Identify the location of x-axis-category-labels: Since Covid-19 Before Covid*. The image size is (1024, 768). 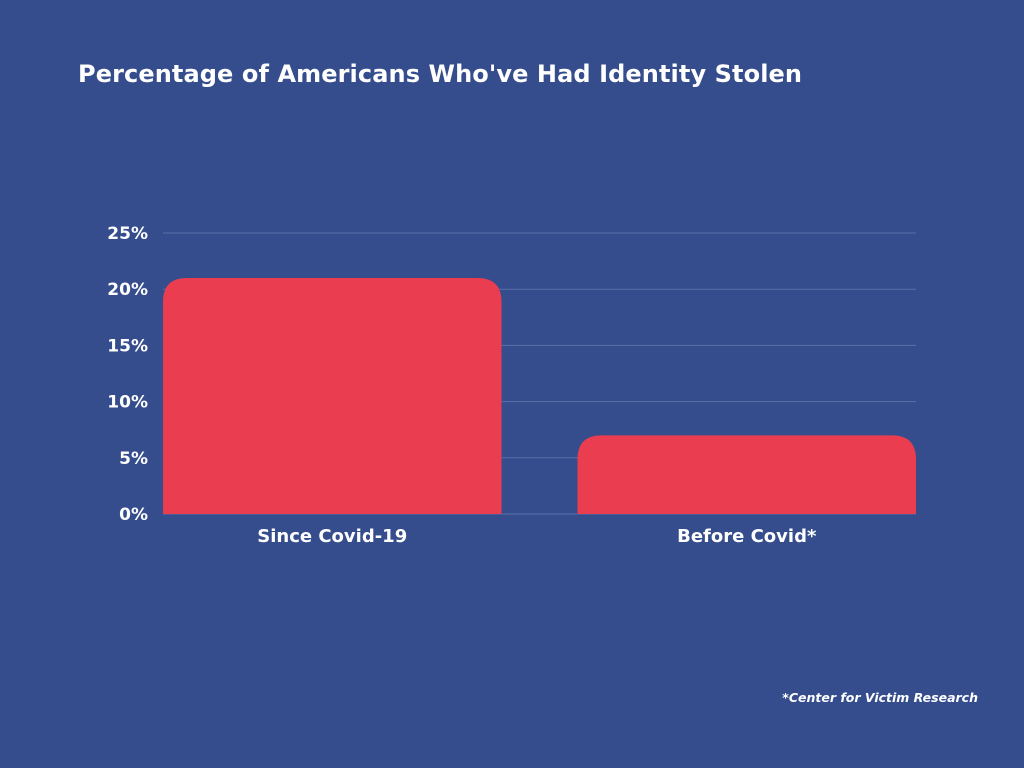
(537, 536).